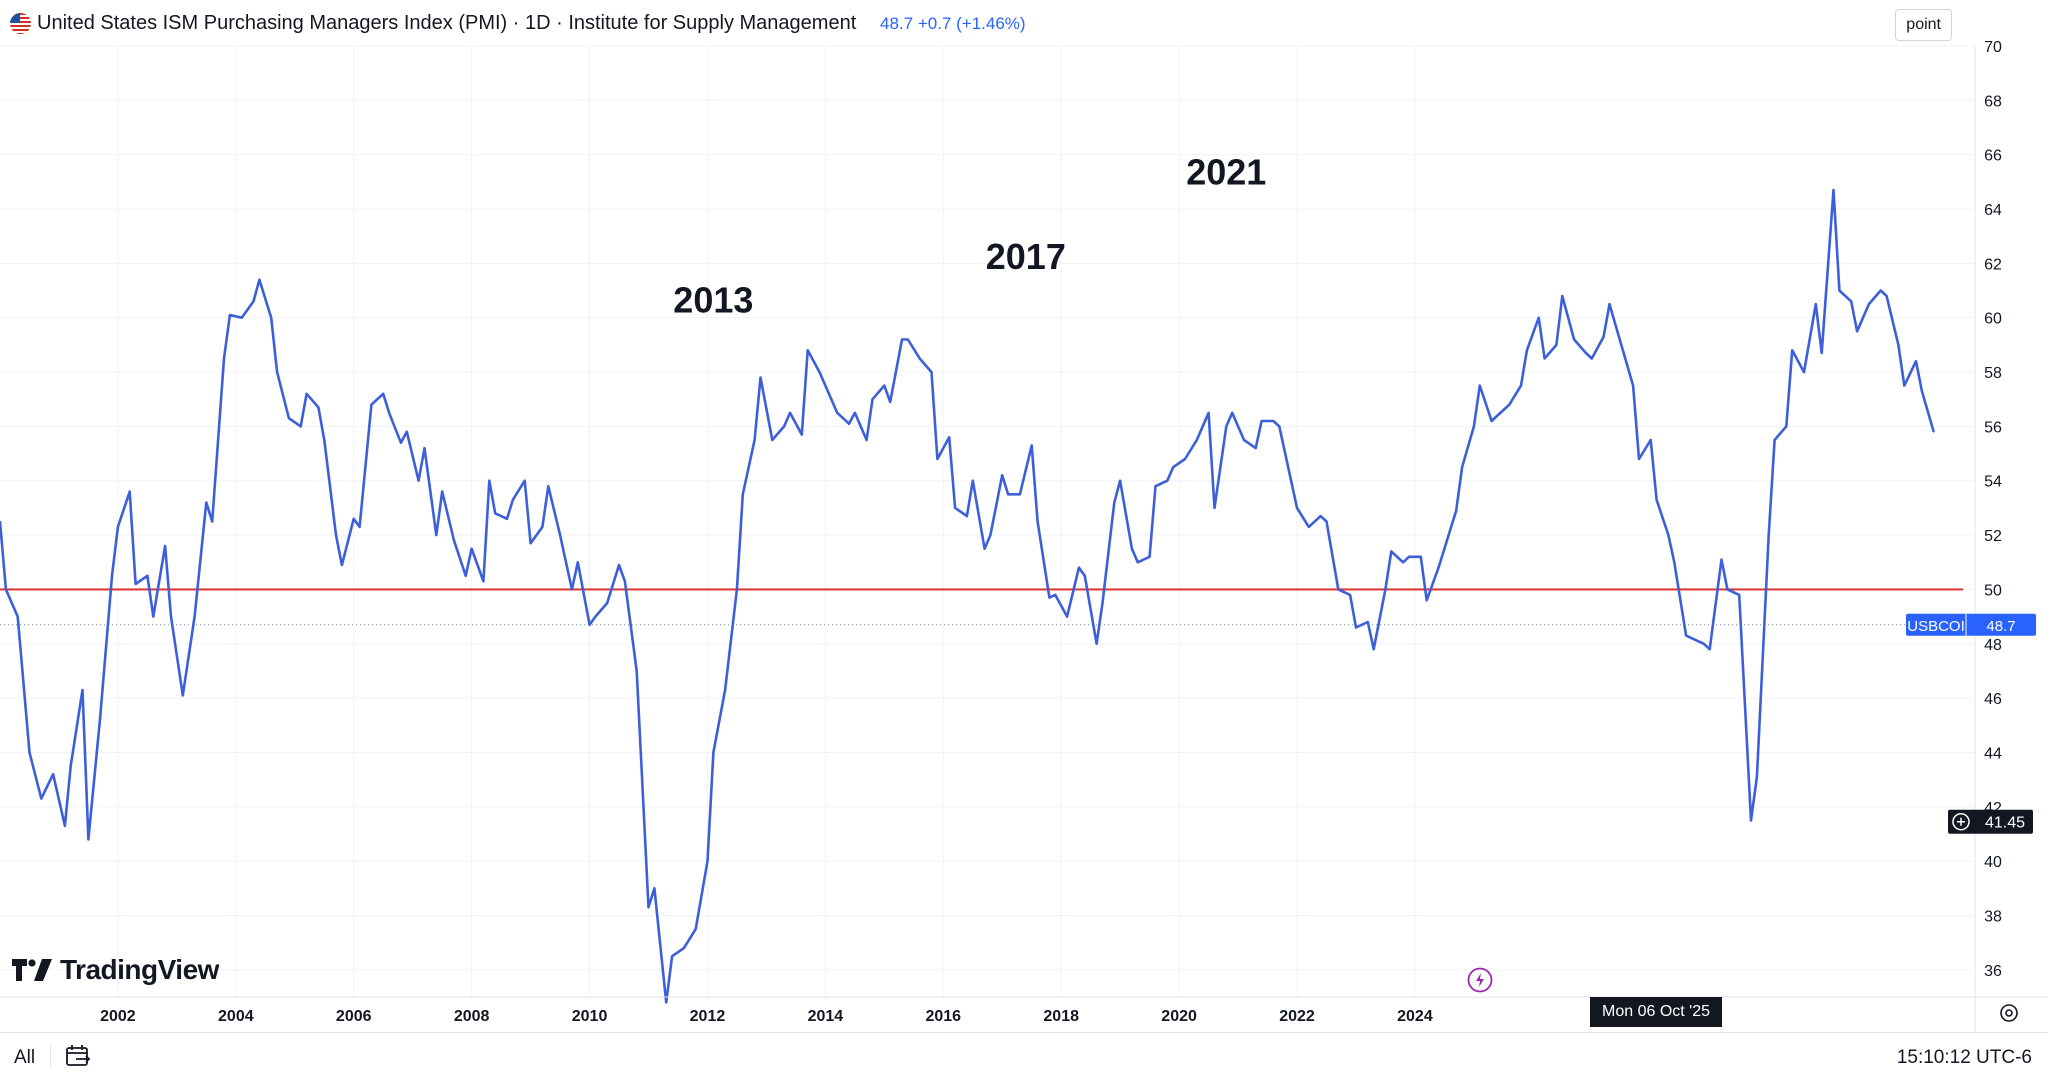 The width and height of the screenshot is (2048, 1080). What do you see at coordinates (1993, 319) in the screenshot?
I see `y-tick-label: 60` at bounding box center [1993, 319].